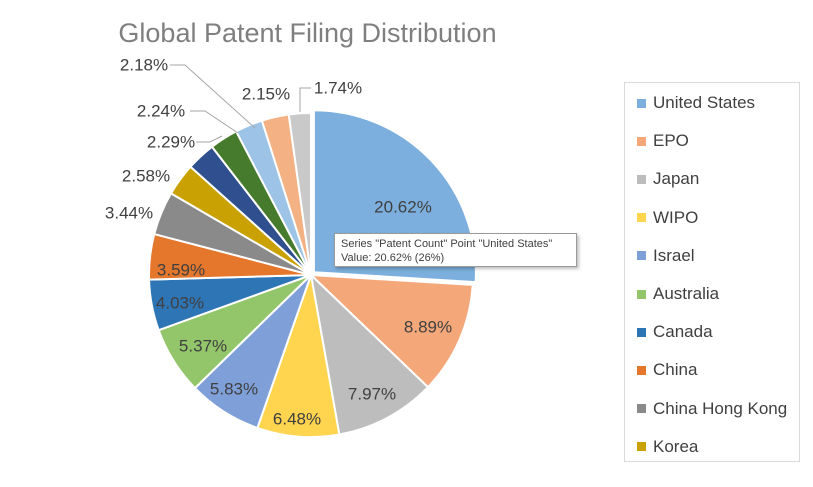  I want to click on legend-label: EPO, so click(671, 141).